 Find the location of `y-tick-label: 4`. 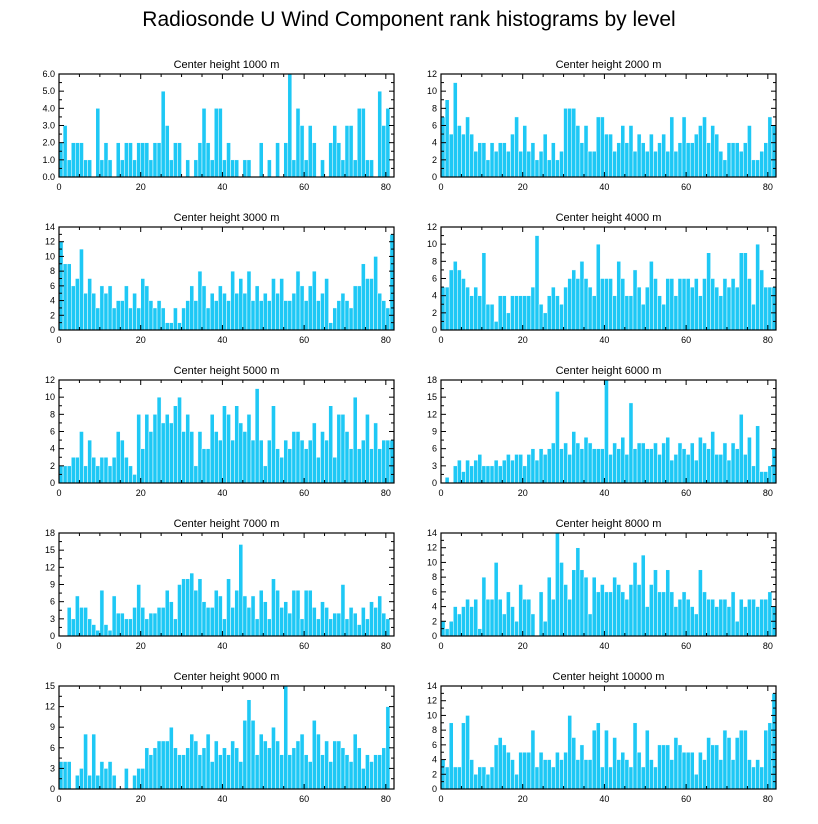

y-tick-label: 4 is located at coordinates (52, 301).